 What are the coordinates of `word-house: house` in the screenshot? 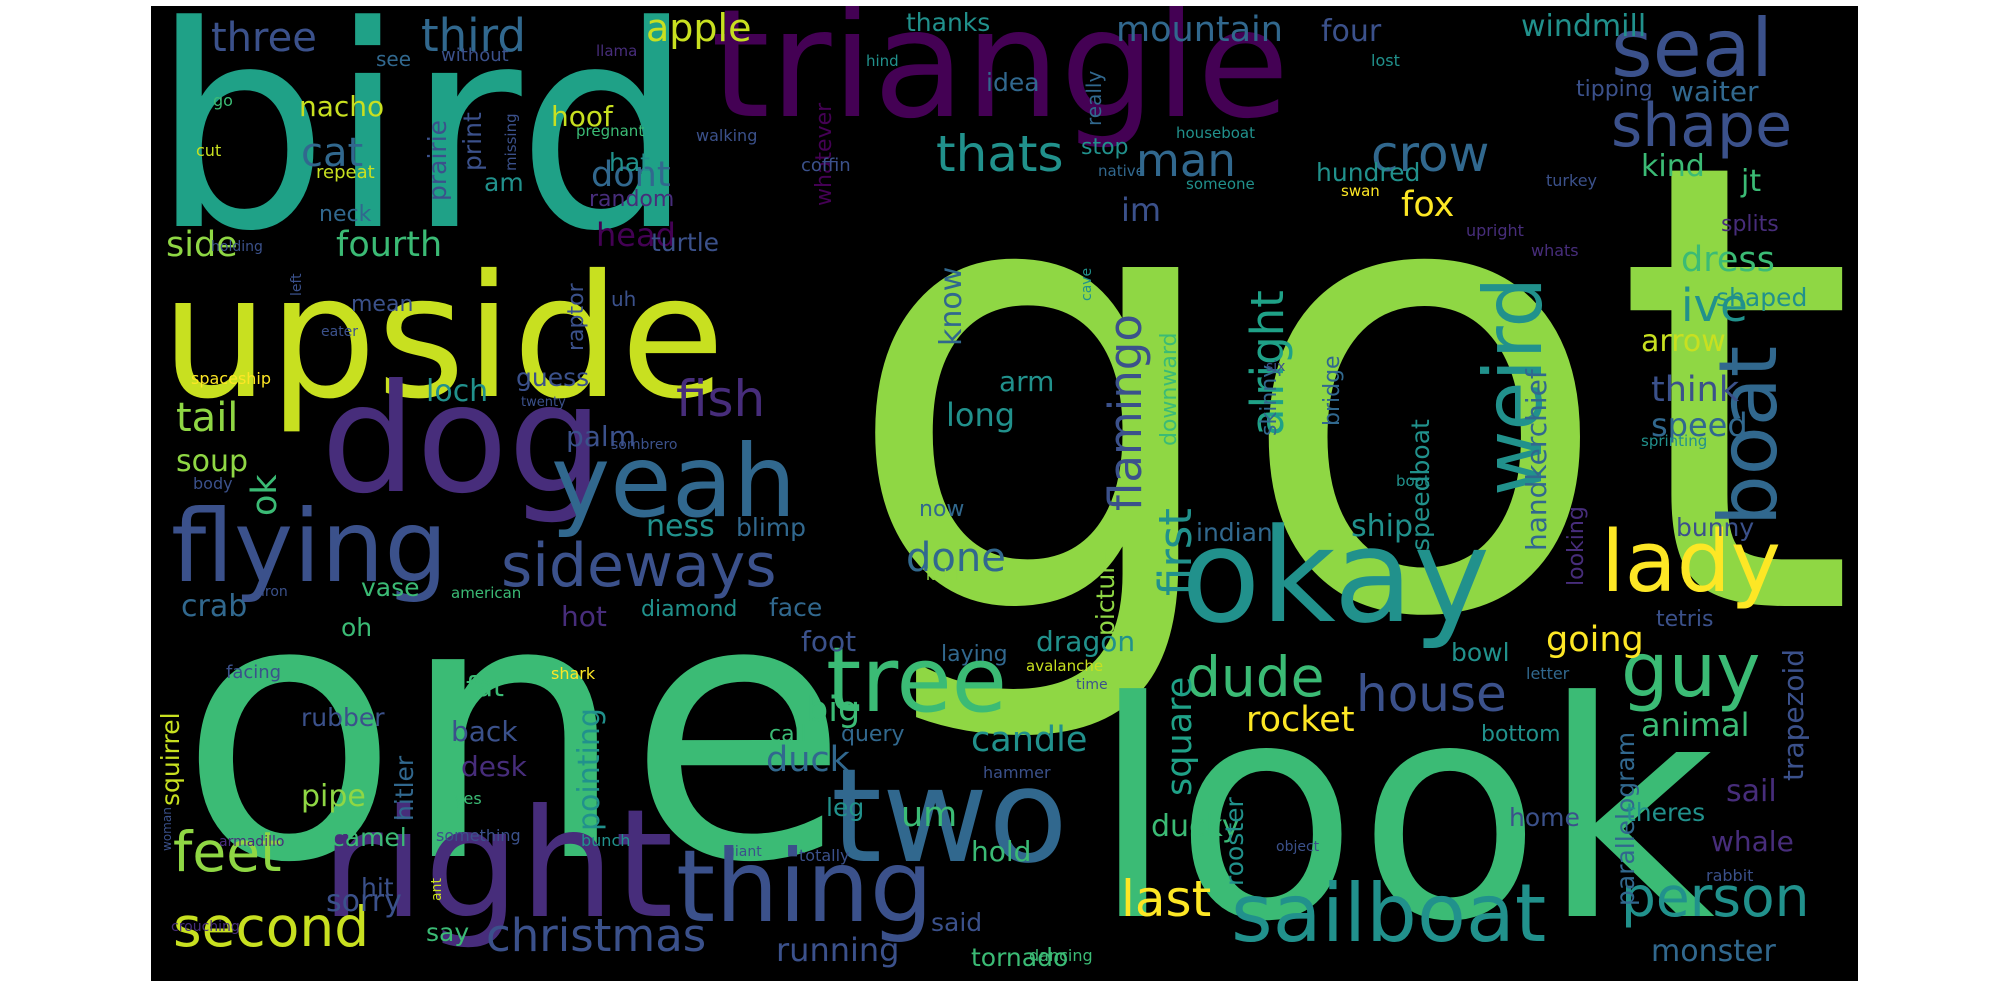 It's located at (1431, 694).